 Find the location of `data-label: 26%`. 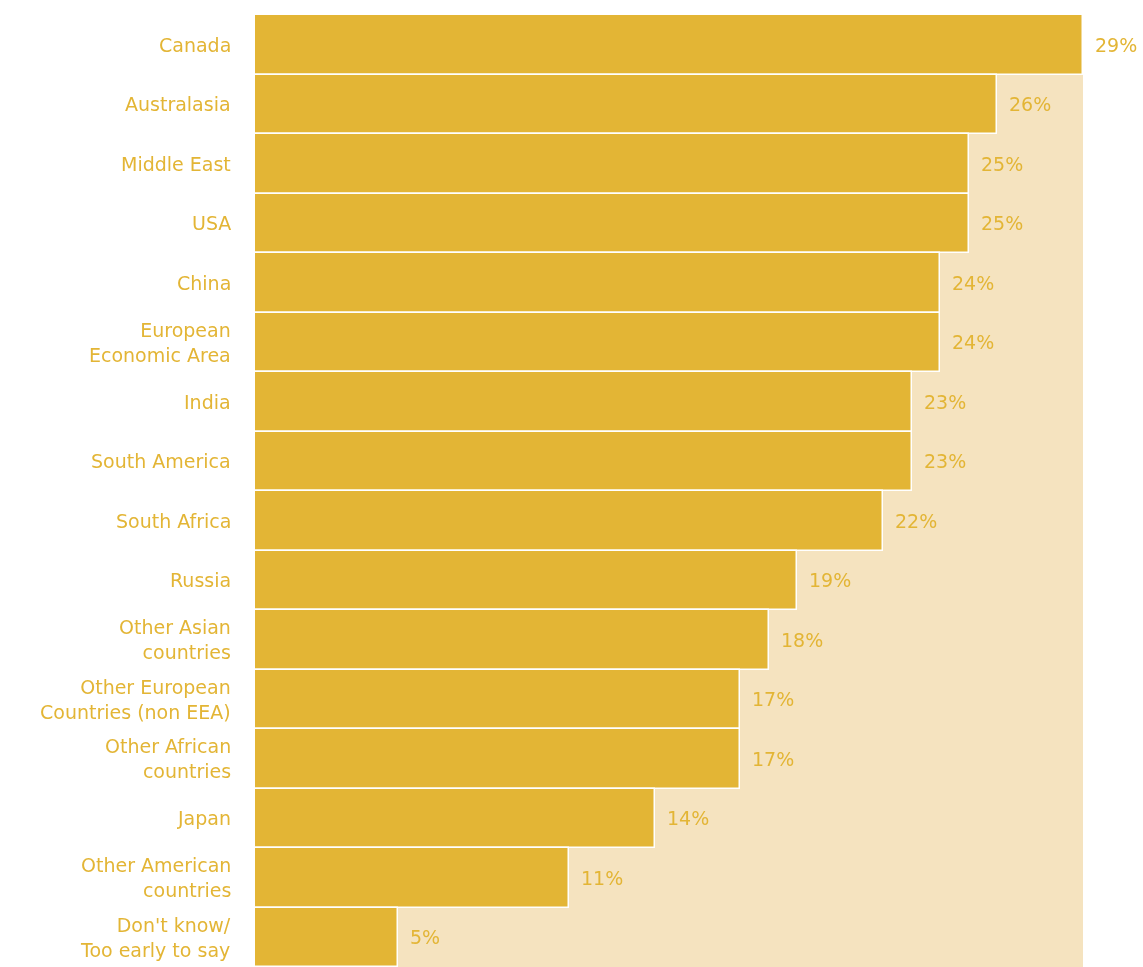

data-label: 26% is located at coordinates (1030, 104).